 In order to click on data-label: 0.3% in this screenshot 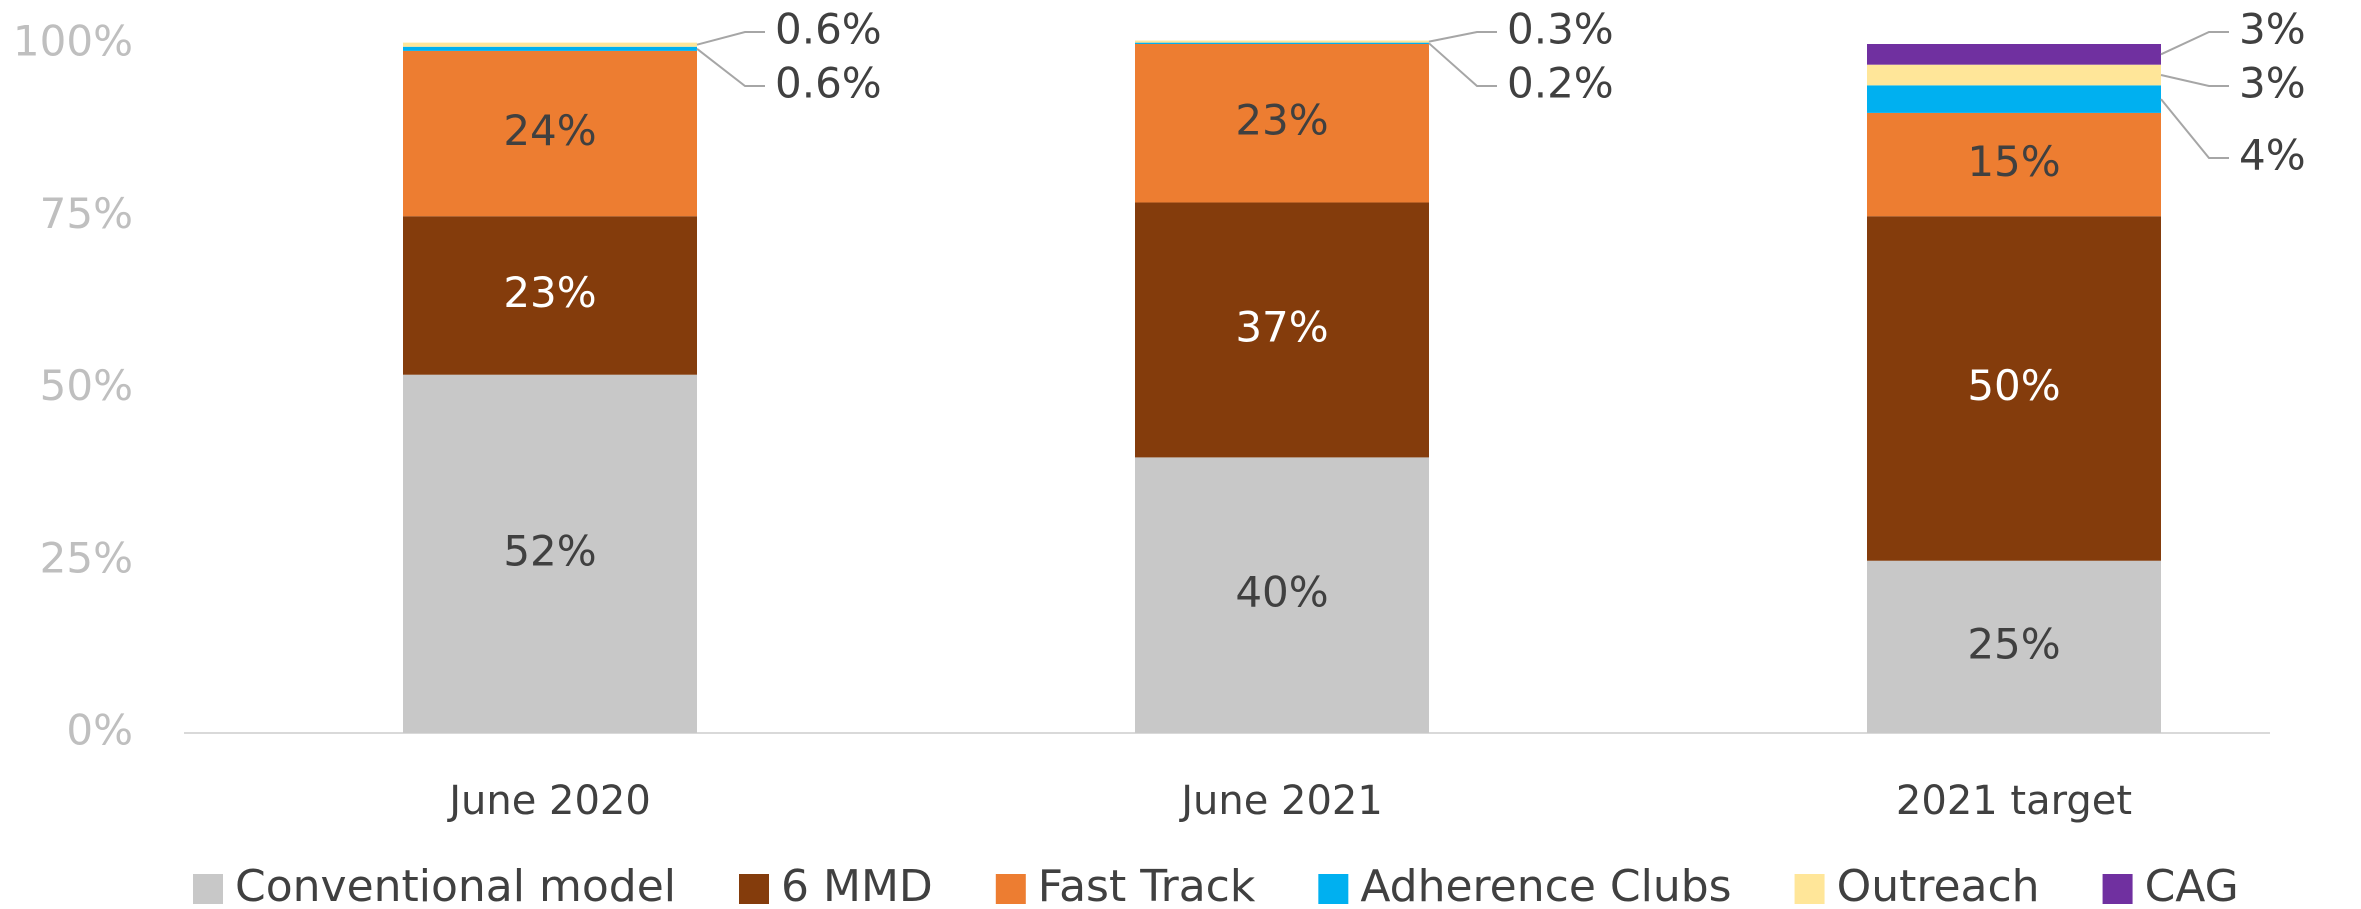, I will do `click(1560, 29)`.